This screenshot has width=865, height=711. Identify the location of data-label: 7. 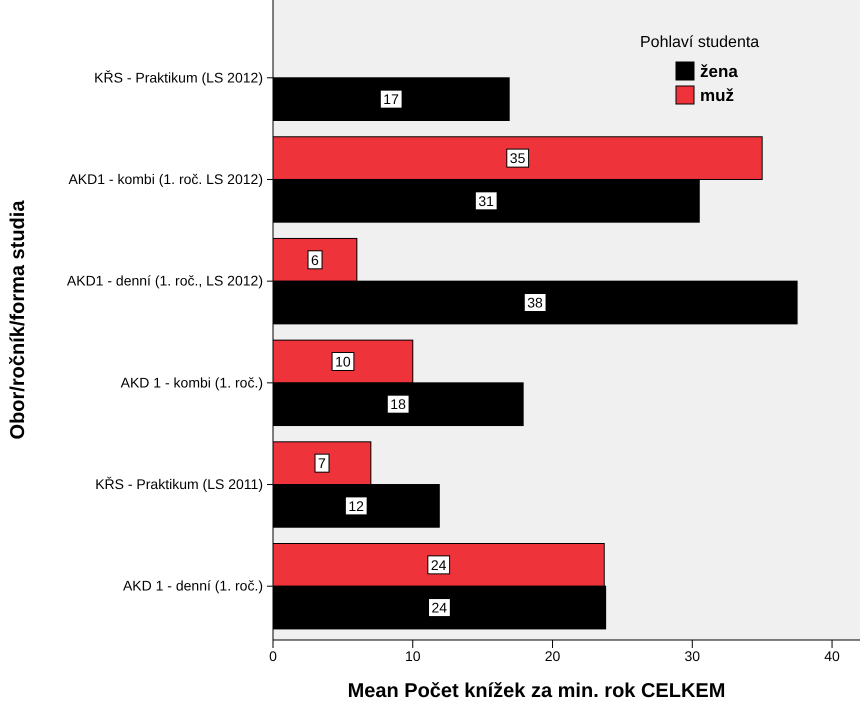
(322, 463).